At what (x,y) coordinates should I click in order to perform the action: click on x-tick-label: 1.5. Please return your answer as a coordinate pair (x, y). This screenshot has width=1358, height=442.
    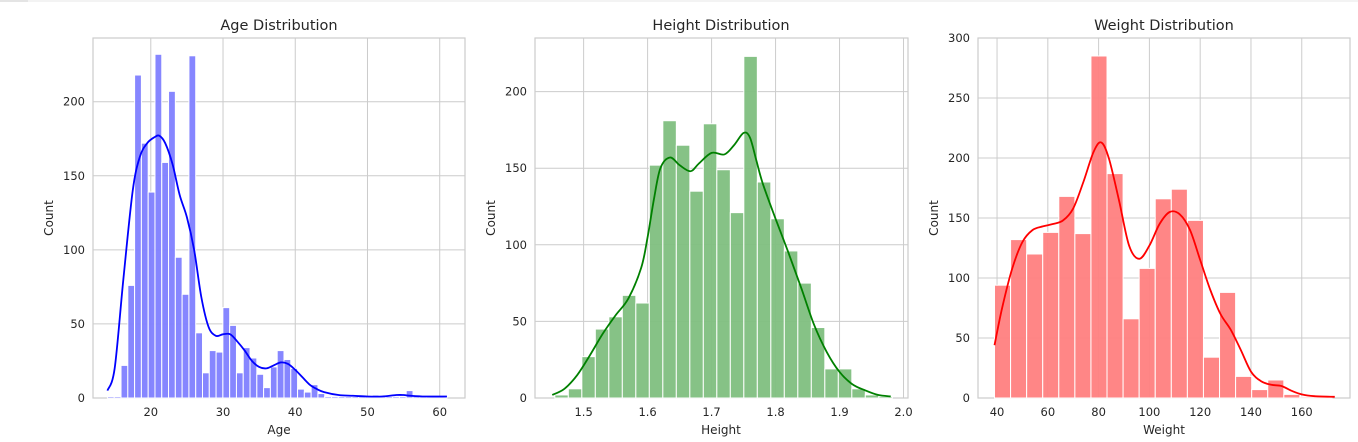
    Looking at the image, I should click on (583, 412).